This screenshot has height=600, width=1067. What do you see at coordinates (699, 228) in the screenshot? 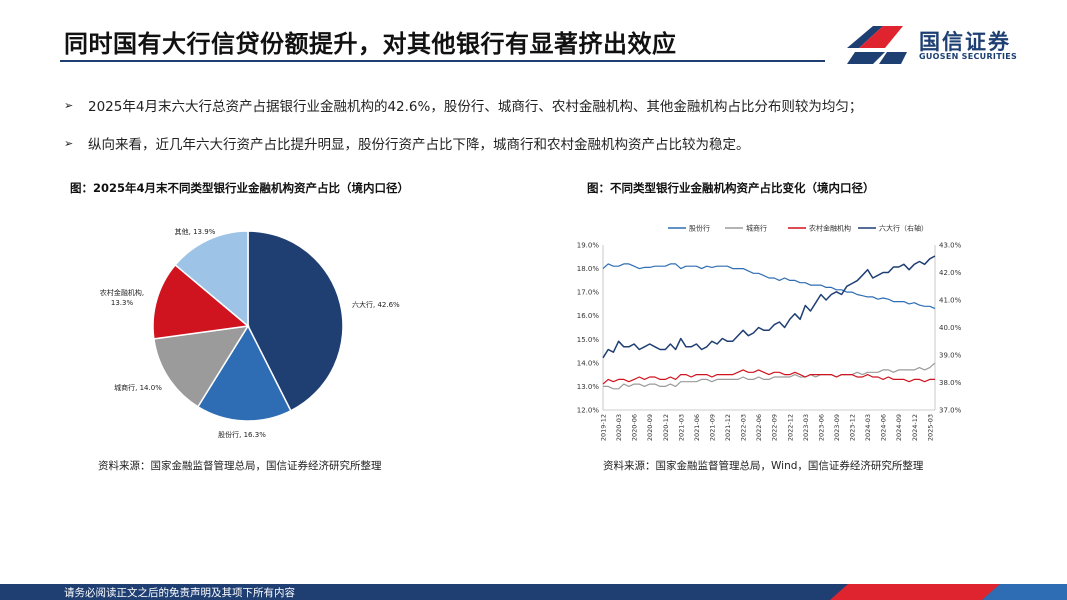
I see `legend-label: 股份行` at bounding box center [699, 228].